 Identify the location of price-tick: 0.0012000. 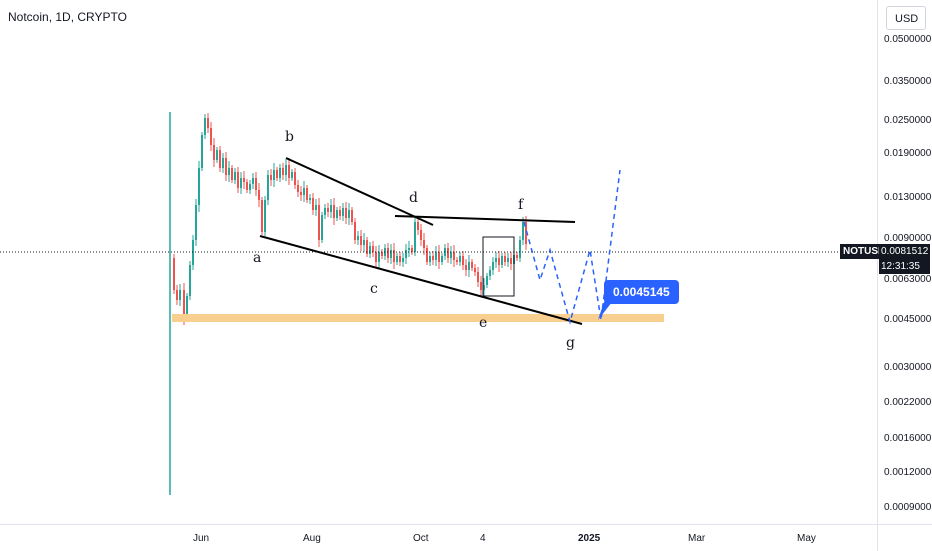
(908, 472).